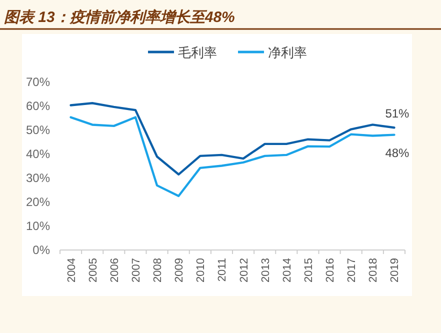 Image resolution: width=441 pixels, height=333 pixels. Describe the element at coordinates (197, 52) in the screenshot. I see `legend-label: 毛利率` at that location.